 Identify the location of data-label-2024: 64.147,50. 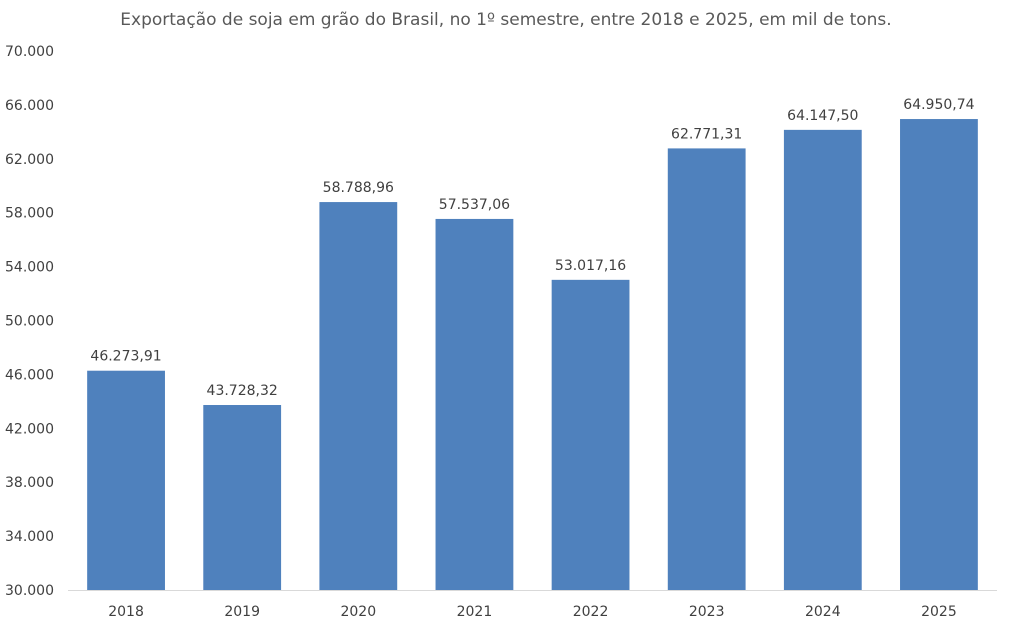
(822, 116).